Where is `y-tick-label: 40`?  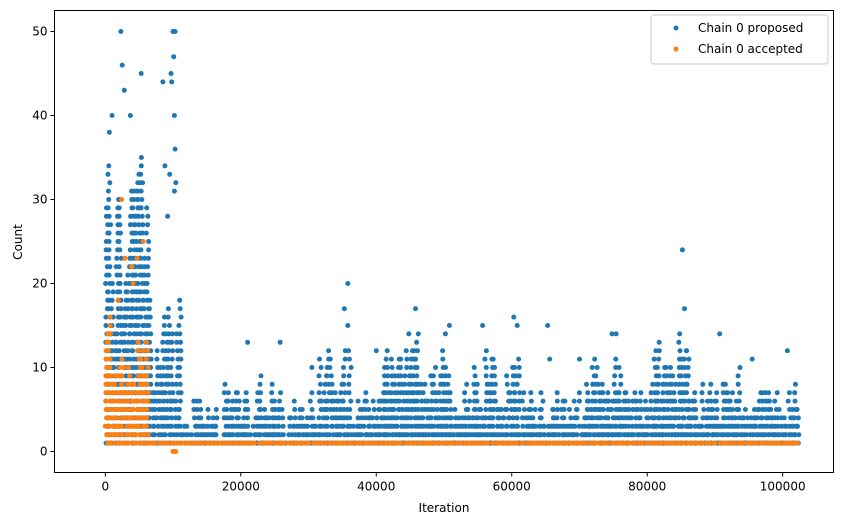
y-tick-label: 40 is located at coordinates (39, 116).